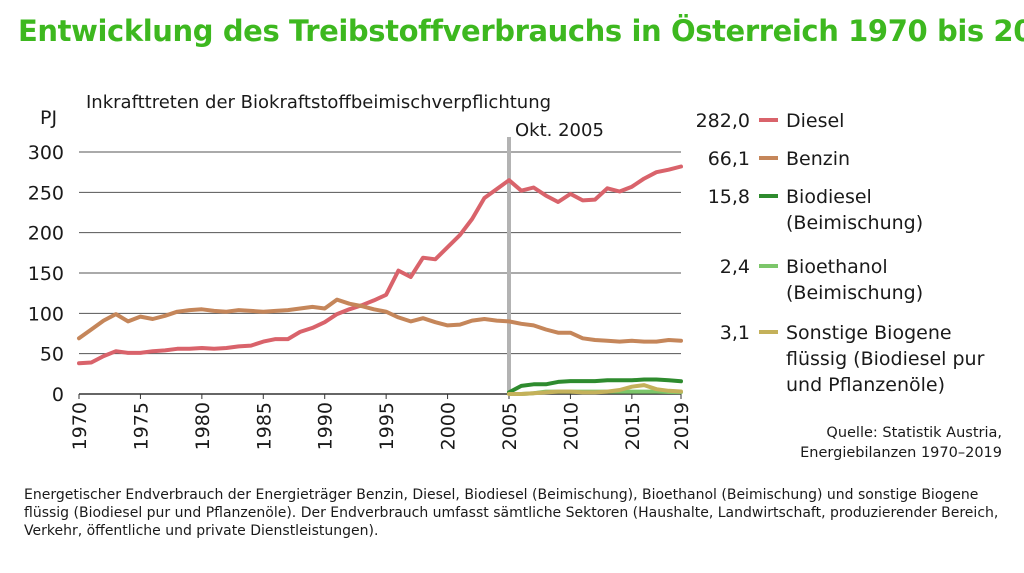 Image resolution: width=1024 pixels, height=573 pixels. What do you see at coordinates (837, 267) in the screenshot?
I see `legend-label-3-0: Bioethanol` at bounding box center [837, 267].